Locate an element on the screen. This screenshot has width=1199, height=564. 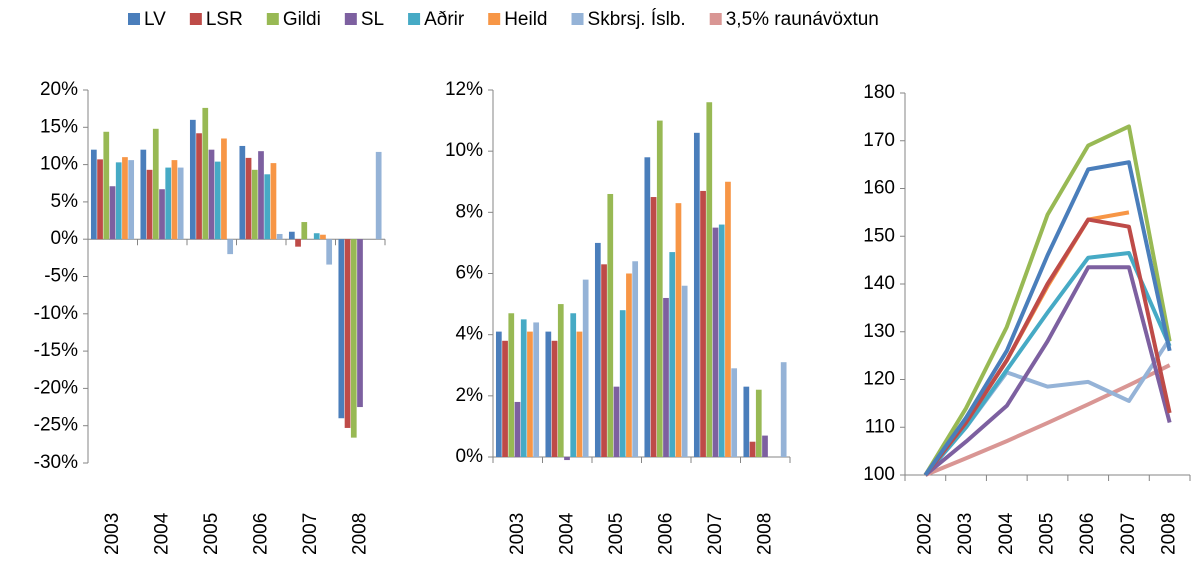
y-tick-label: -20% is located at coordinates (56, 387).